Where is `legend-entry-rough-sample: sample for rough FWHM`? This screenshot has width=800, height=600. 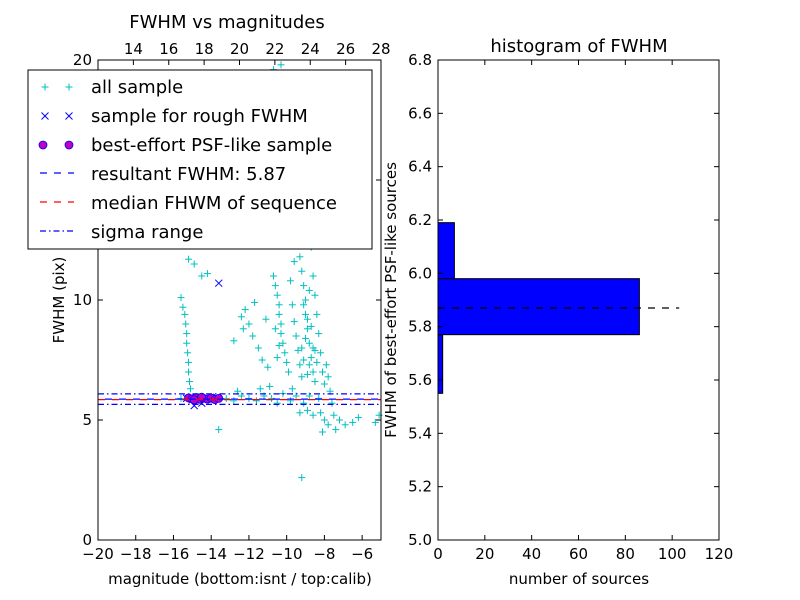 legend-entry-rough-sample: sample for rough FWHM is located at coordinates (174, 116).